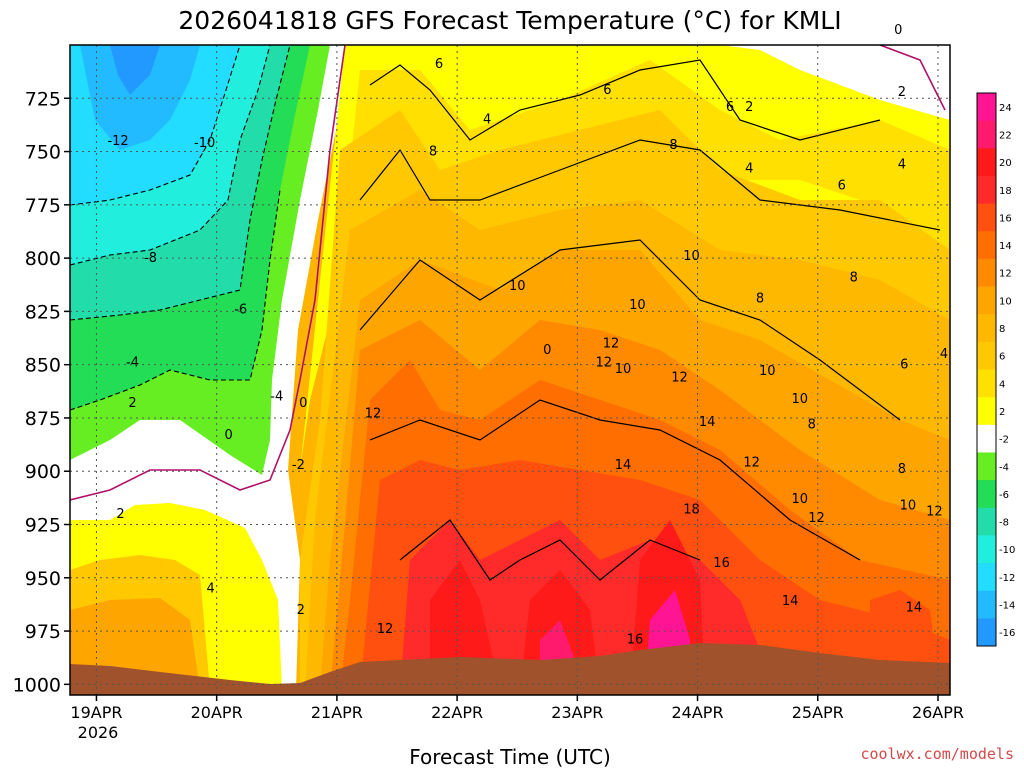 This screenshot has width=1024, height=768. I want to click on colorbar-label: 10, so click(1005, 301).